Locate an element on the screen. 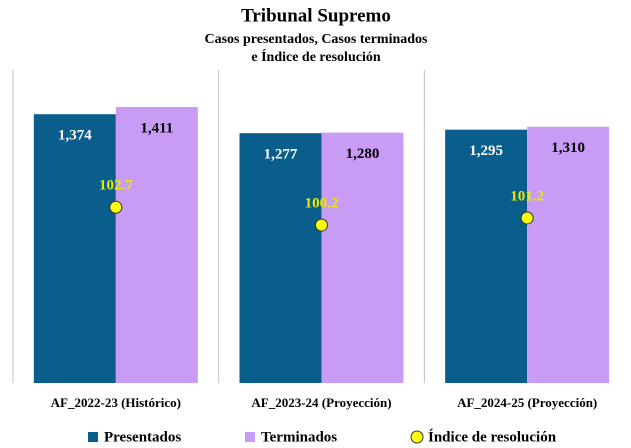  legend-label: Terminados is located at coordinates (299, 437).